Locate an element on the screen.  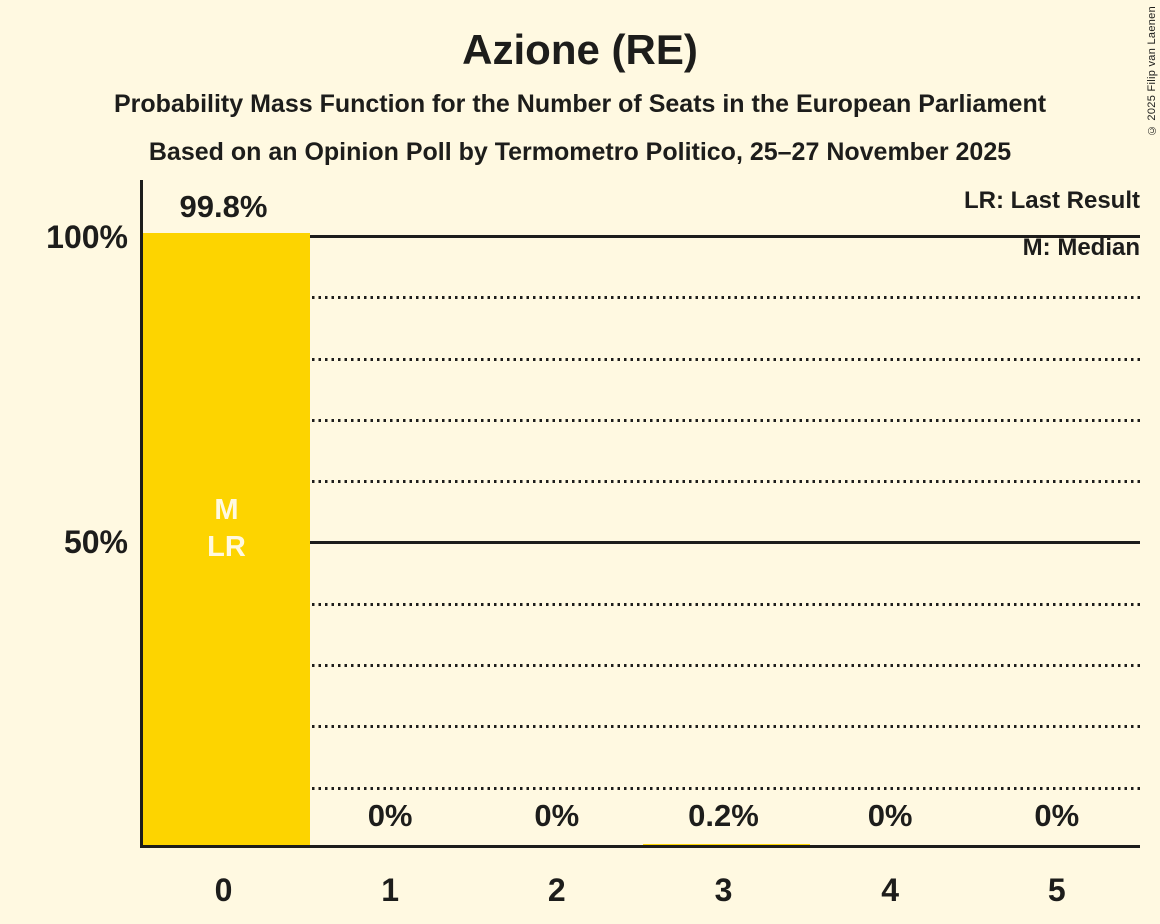
gridline-70pct is located at coordinates (641, 420).